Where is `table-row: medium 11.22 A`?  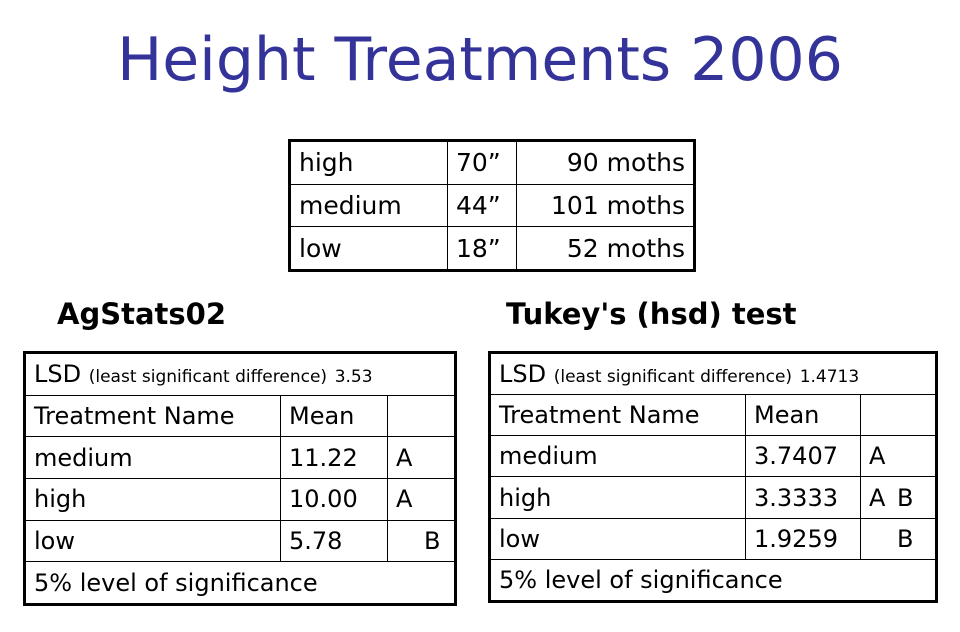 table-row: medium 11.22 A is located at coordinates (240, 457).